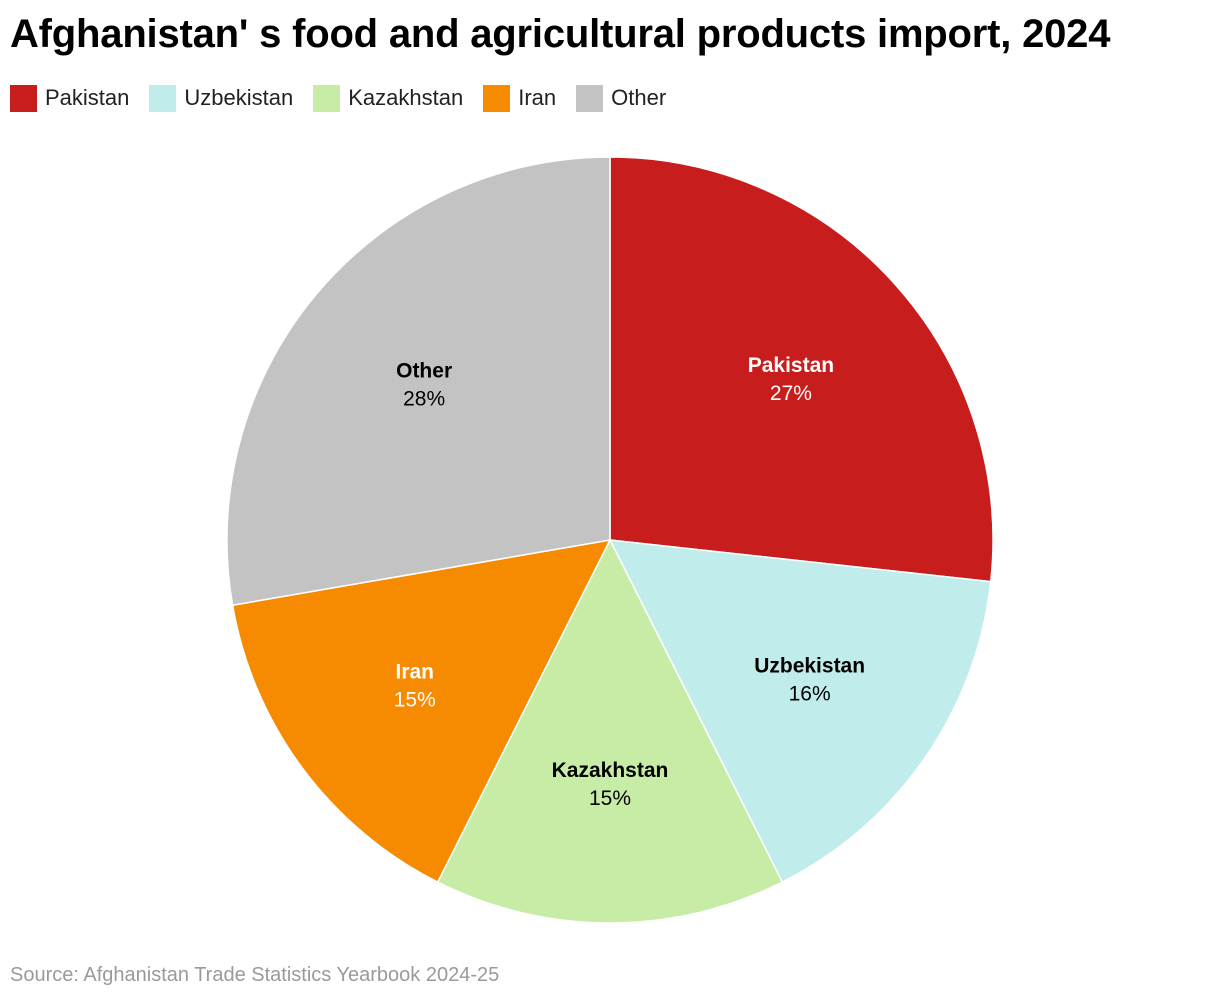 The height and width of the screenshot is (1000, 1220). What do you see at coordinates (424, 370) in the screenshot?
I see `slice-label-name-other: Other` at bounding box center [424, 370].